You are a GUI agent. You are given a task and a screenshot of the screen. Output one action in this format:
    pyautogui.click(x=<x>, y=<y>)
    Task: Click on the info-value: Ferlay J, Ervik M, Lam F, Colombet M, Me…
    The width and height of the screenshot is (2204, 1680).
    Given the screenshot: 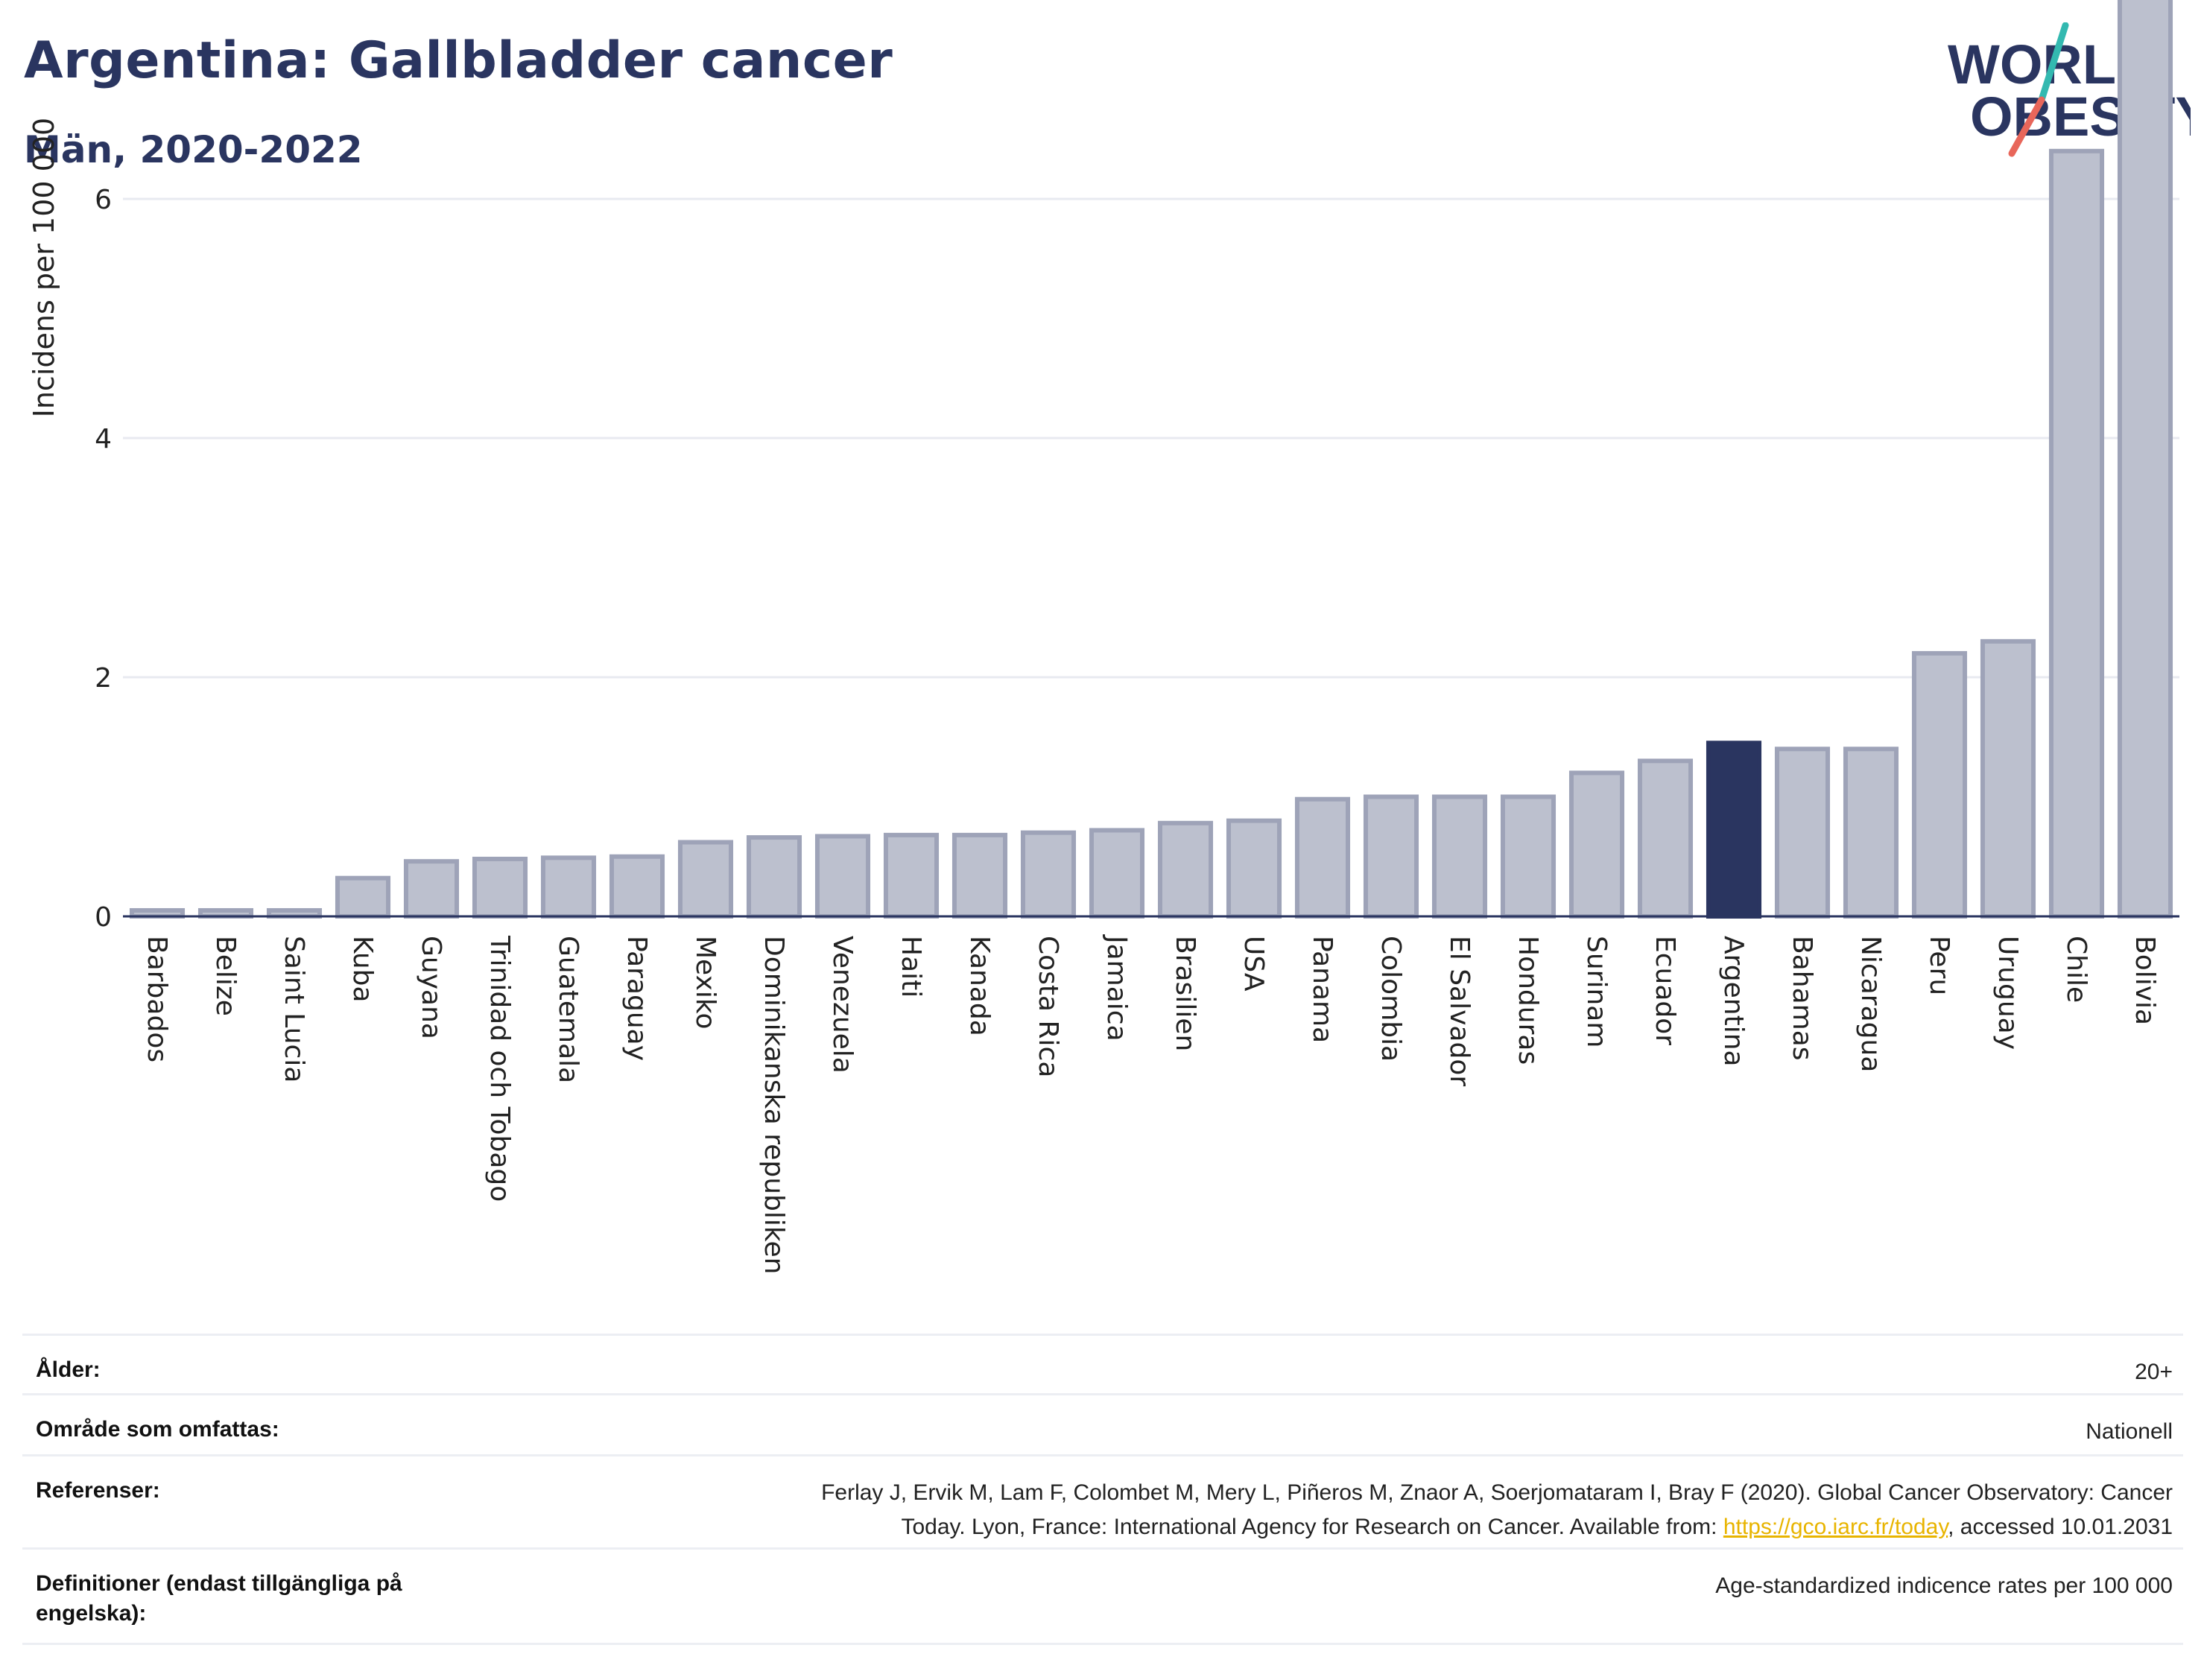 What is the action you would take?
    pyautogui.click(x=1390, y=1510)
    